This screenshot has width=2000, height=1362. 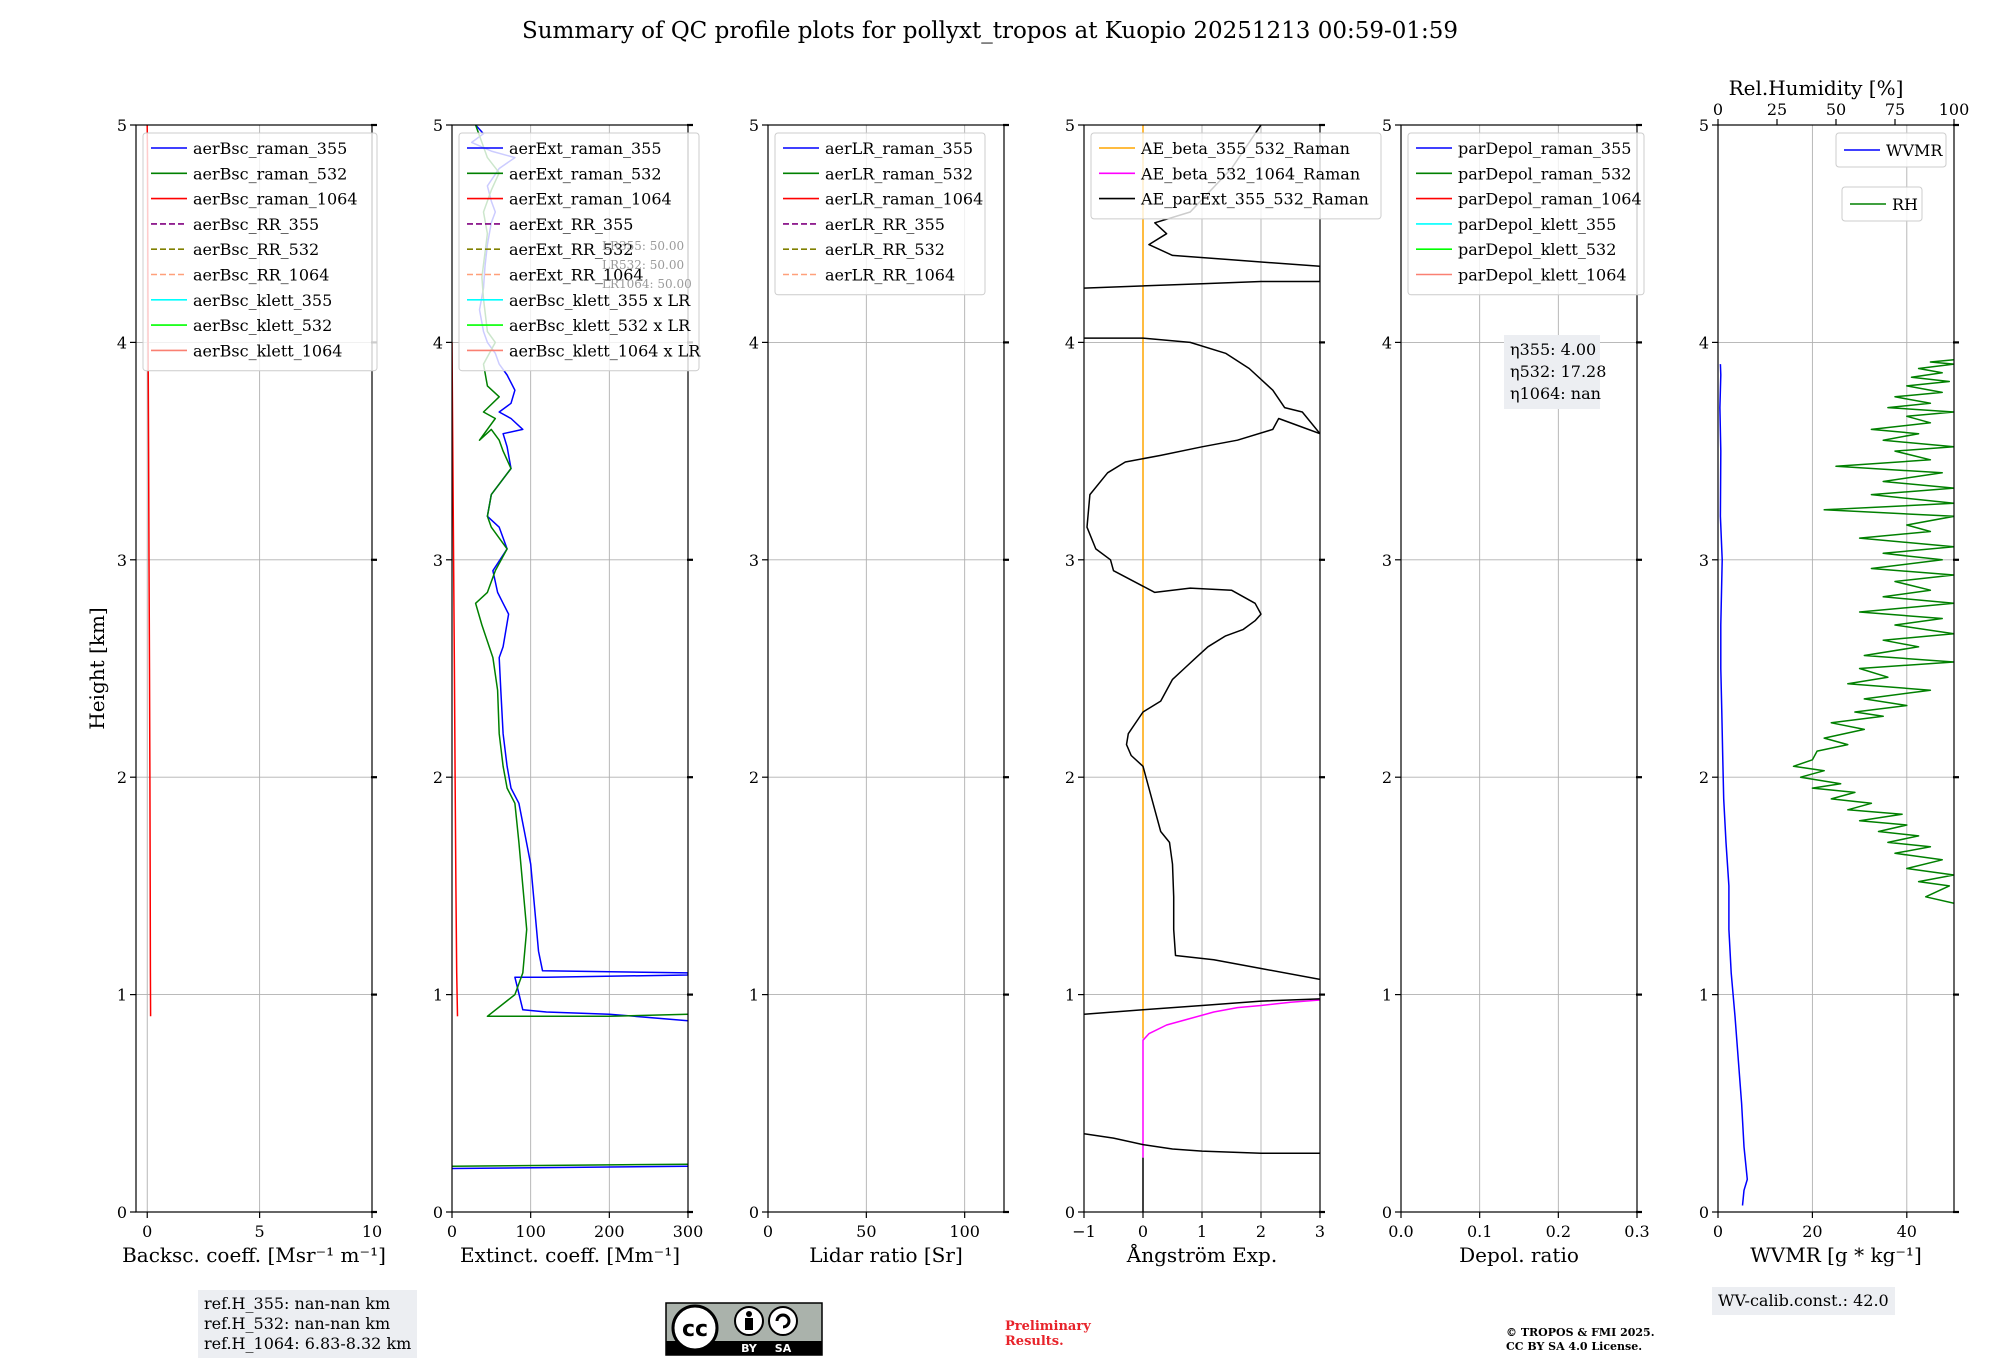 What do you see at coordinates (438, 777) in the screenshot?
I see `y-tick-label: 2` at bounding box center [438, 777].